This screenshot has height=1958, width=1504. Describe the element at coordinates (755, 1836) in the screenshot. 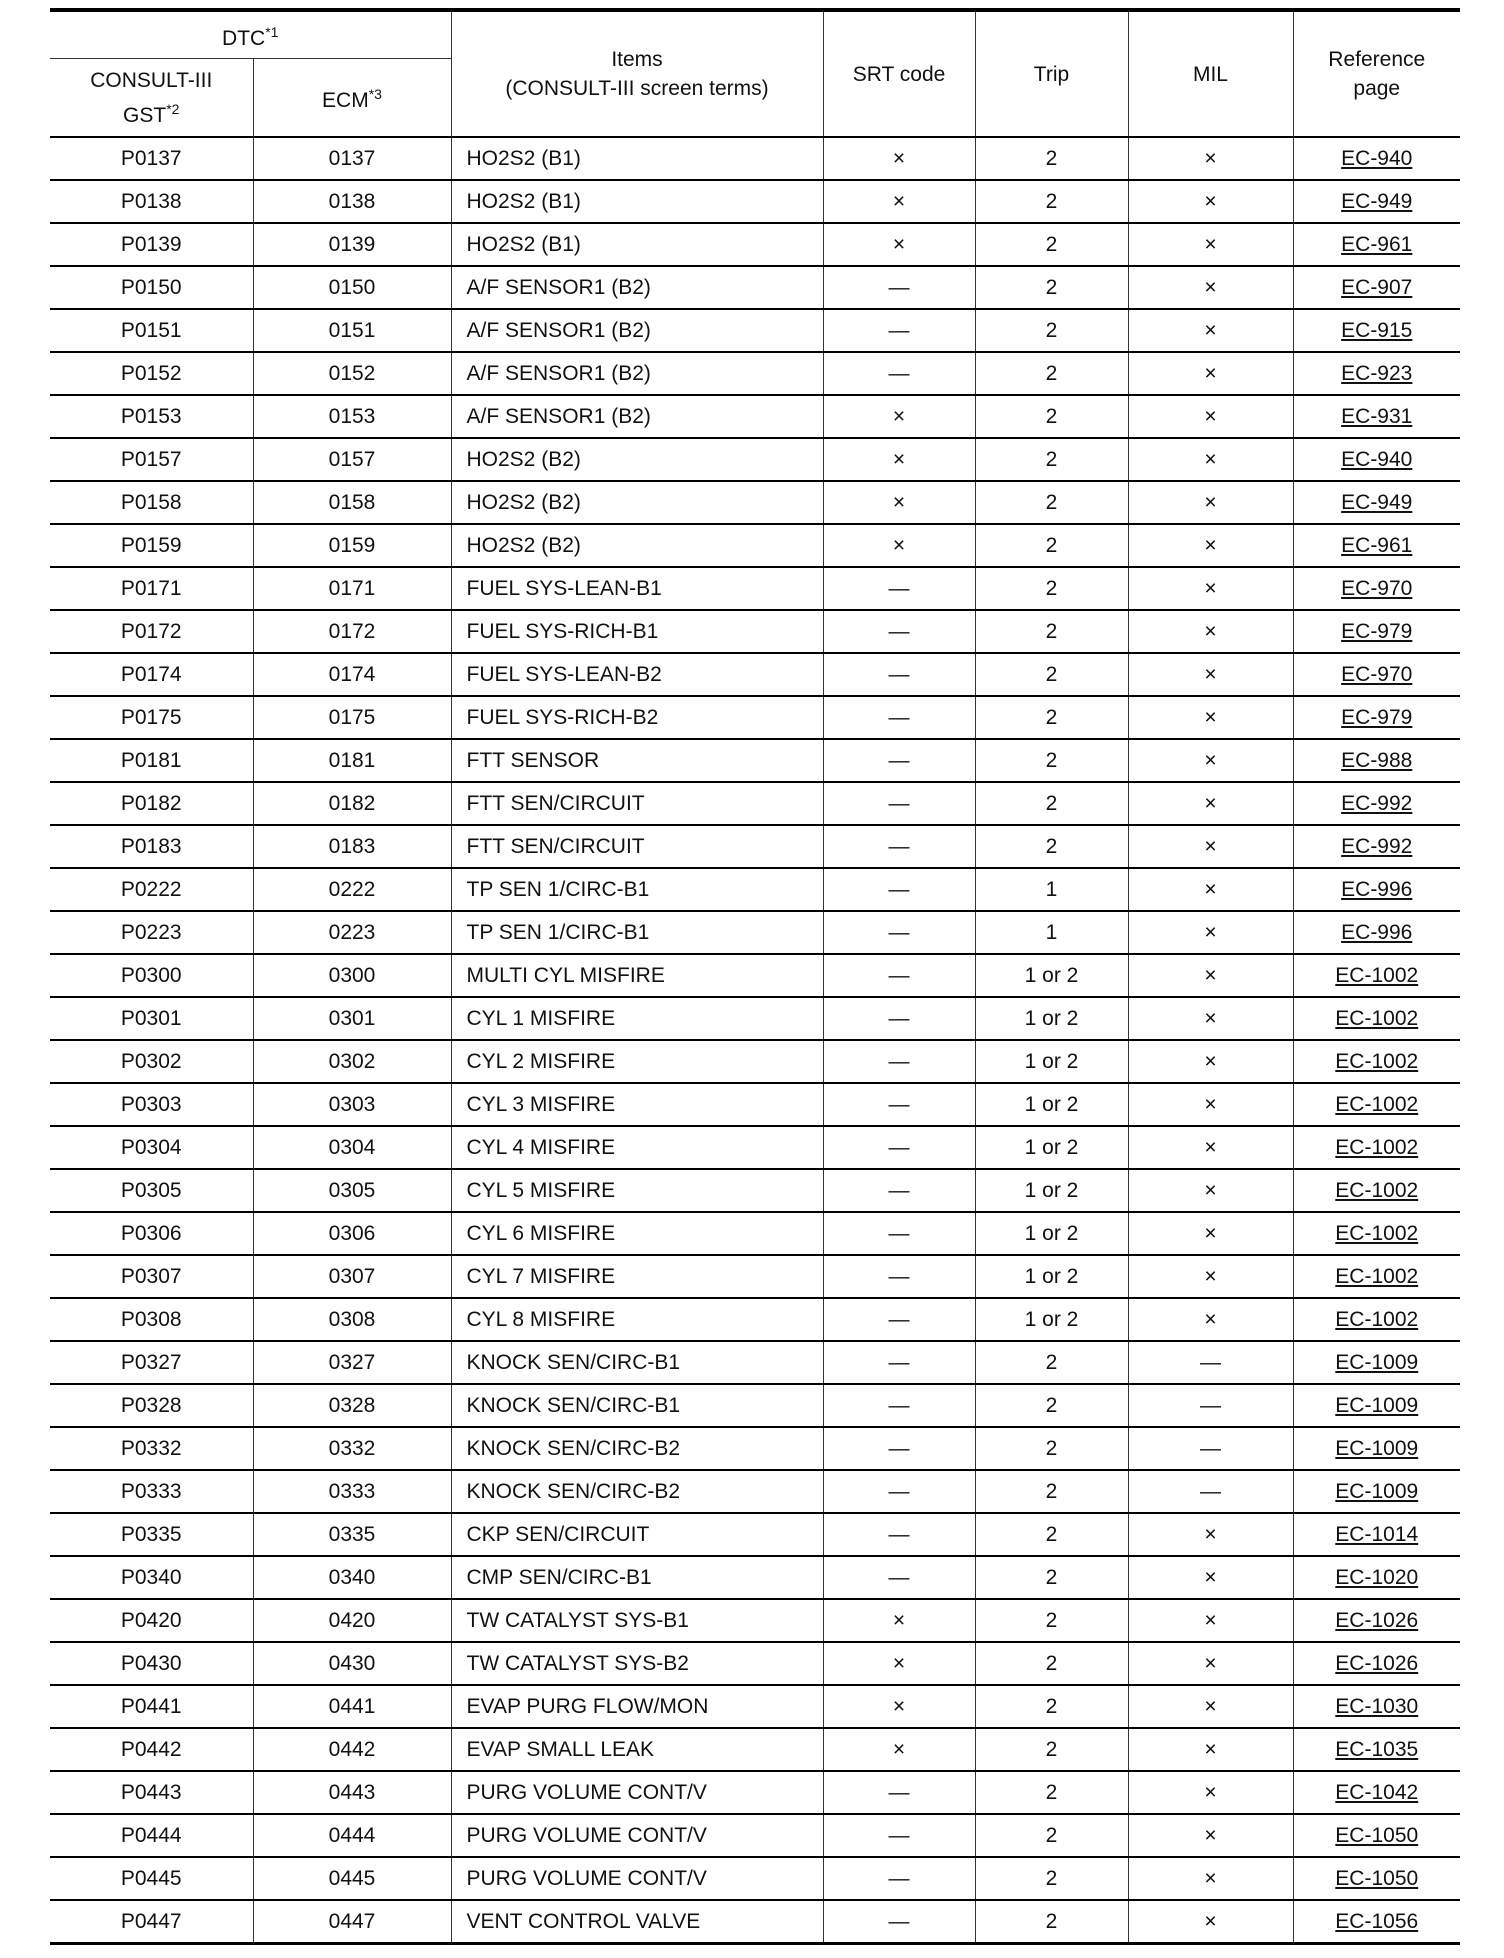

I see `table-row: P0444 0444 PURG VOLUME CONT/V —2 × EC-1050` at that location.